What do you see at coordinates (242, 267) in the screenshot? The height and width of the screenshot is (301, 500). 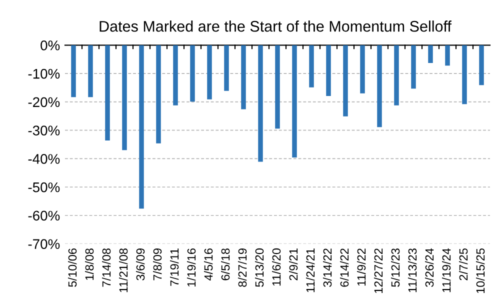 I see `x-tick-label: 8/27/19` at bounding box center [242, 267].